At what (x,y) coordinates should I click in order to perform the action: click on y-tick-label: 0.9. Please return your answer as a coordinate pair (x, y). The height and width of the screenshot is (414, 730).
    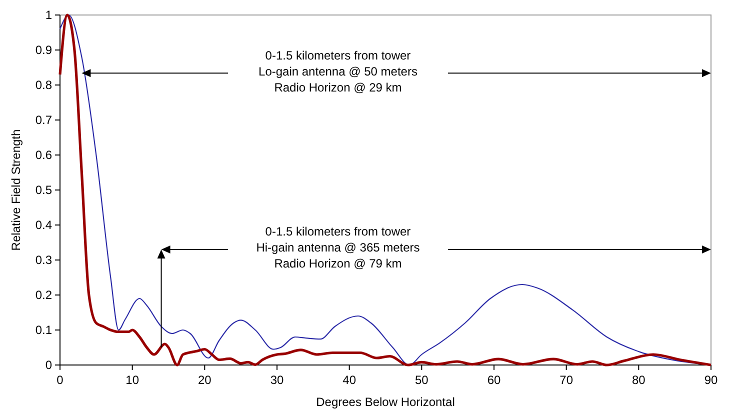
    Looking at the image, I should click on (43, 50).